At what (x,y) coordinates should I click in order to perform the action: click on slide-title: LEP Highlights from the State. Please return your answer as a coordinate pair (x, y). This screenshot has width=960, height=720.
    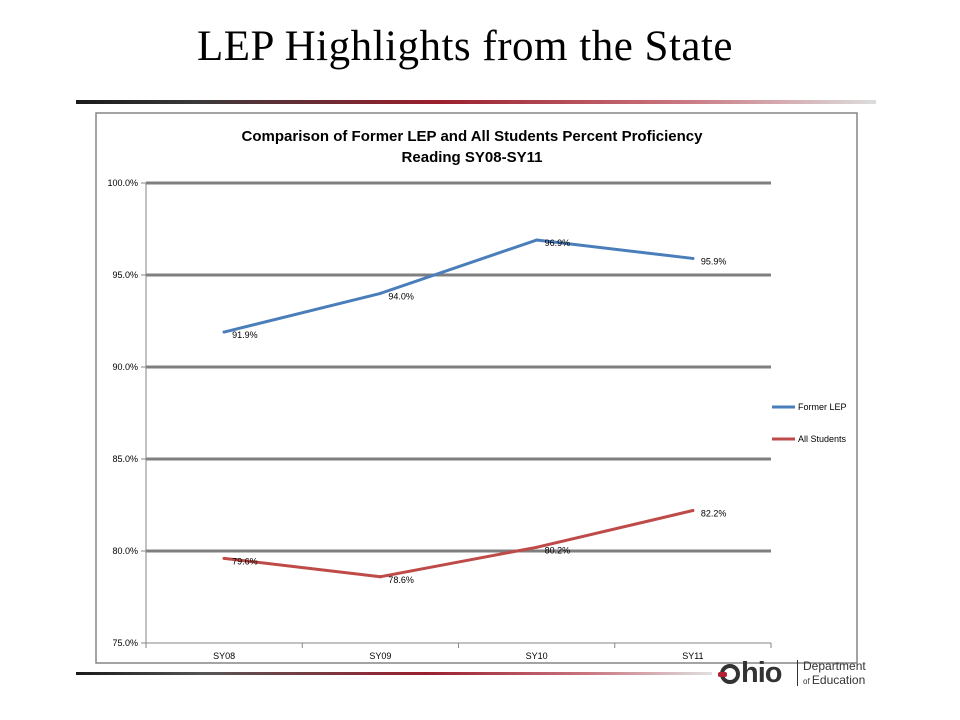
    Looking at the image, I should click on (465, 46).